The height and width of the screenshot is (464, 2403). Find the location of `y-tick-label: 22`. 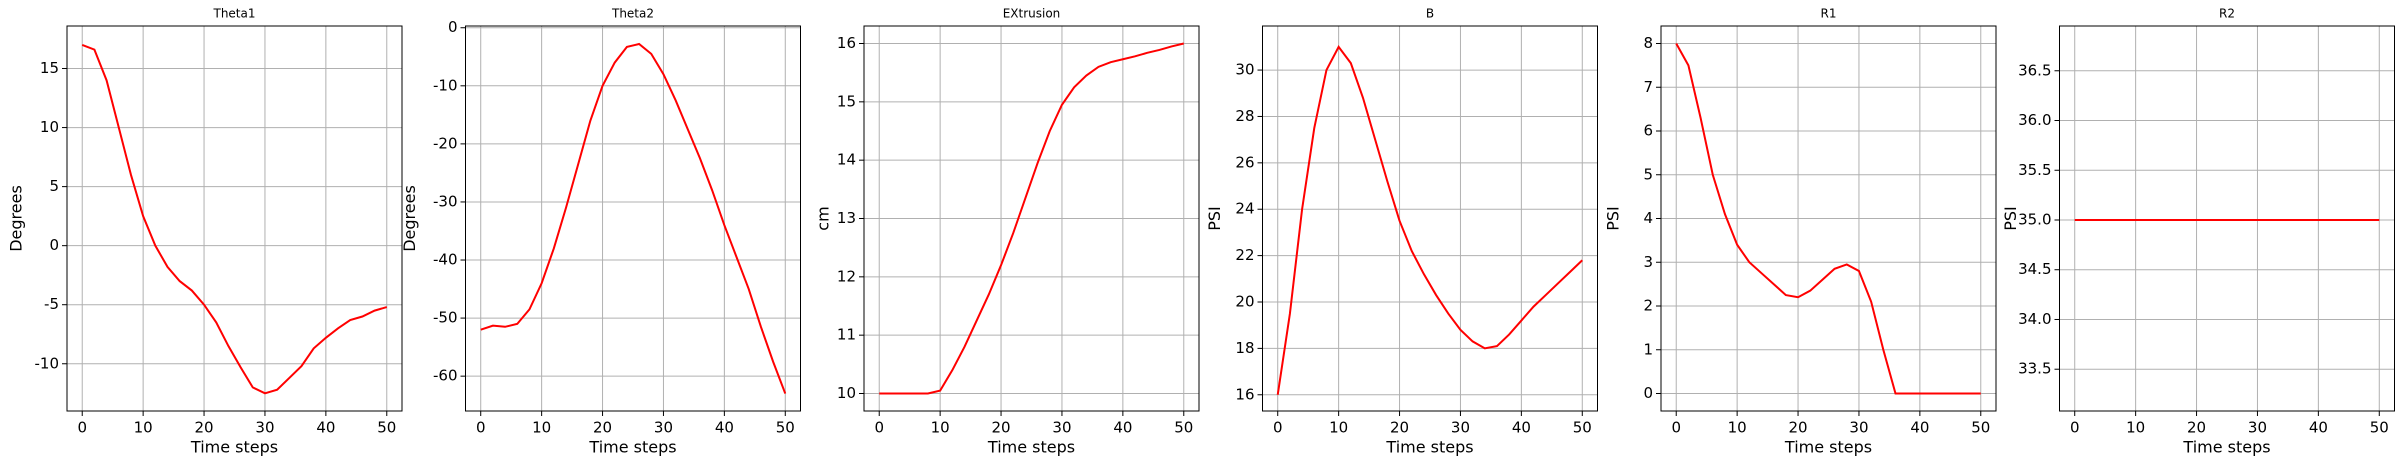

y-tick-label: 22 is located at coordinates (1244, 255).